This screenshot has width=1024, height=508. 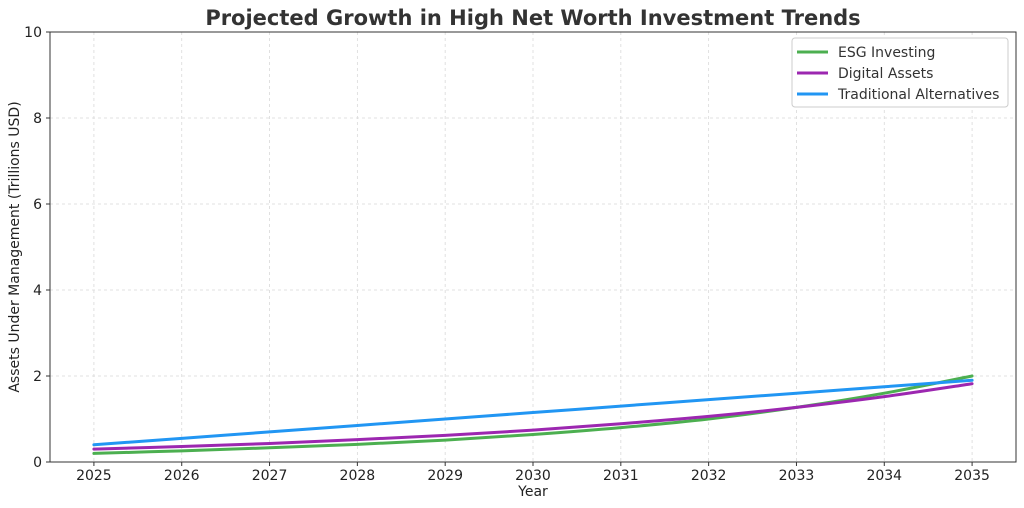 I want to click on series-line-traditional-alternatives, so click(x=533, y=412).